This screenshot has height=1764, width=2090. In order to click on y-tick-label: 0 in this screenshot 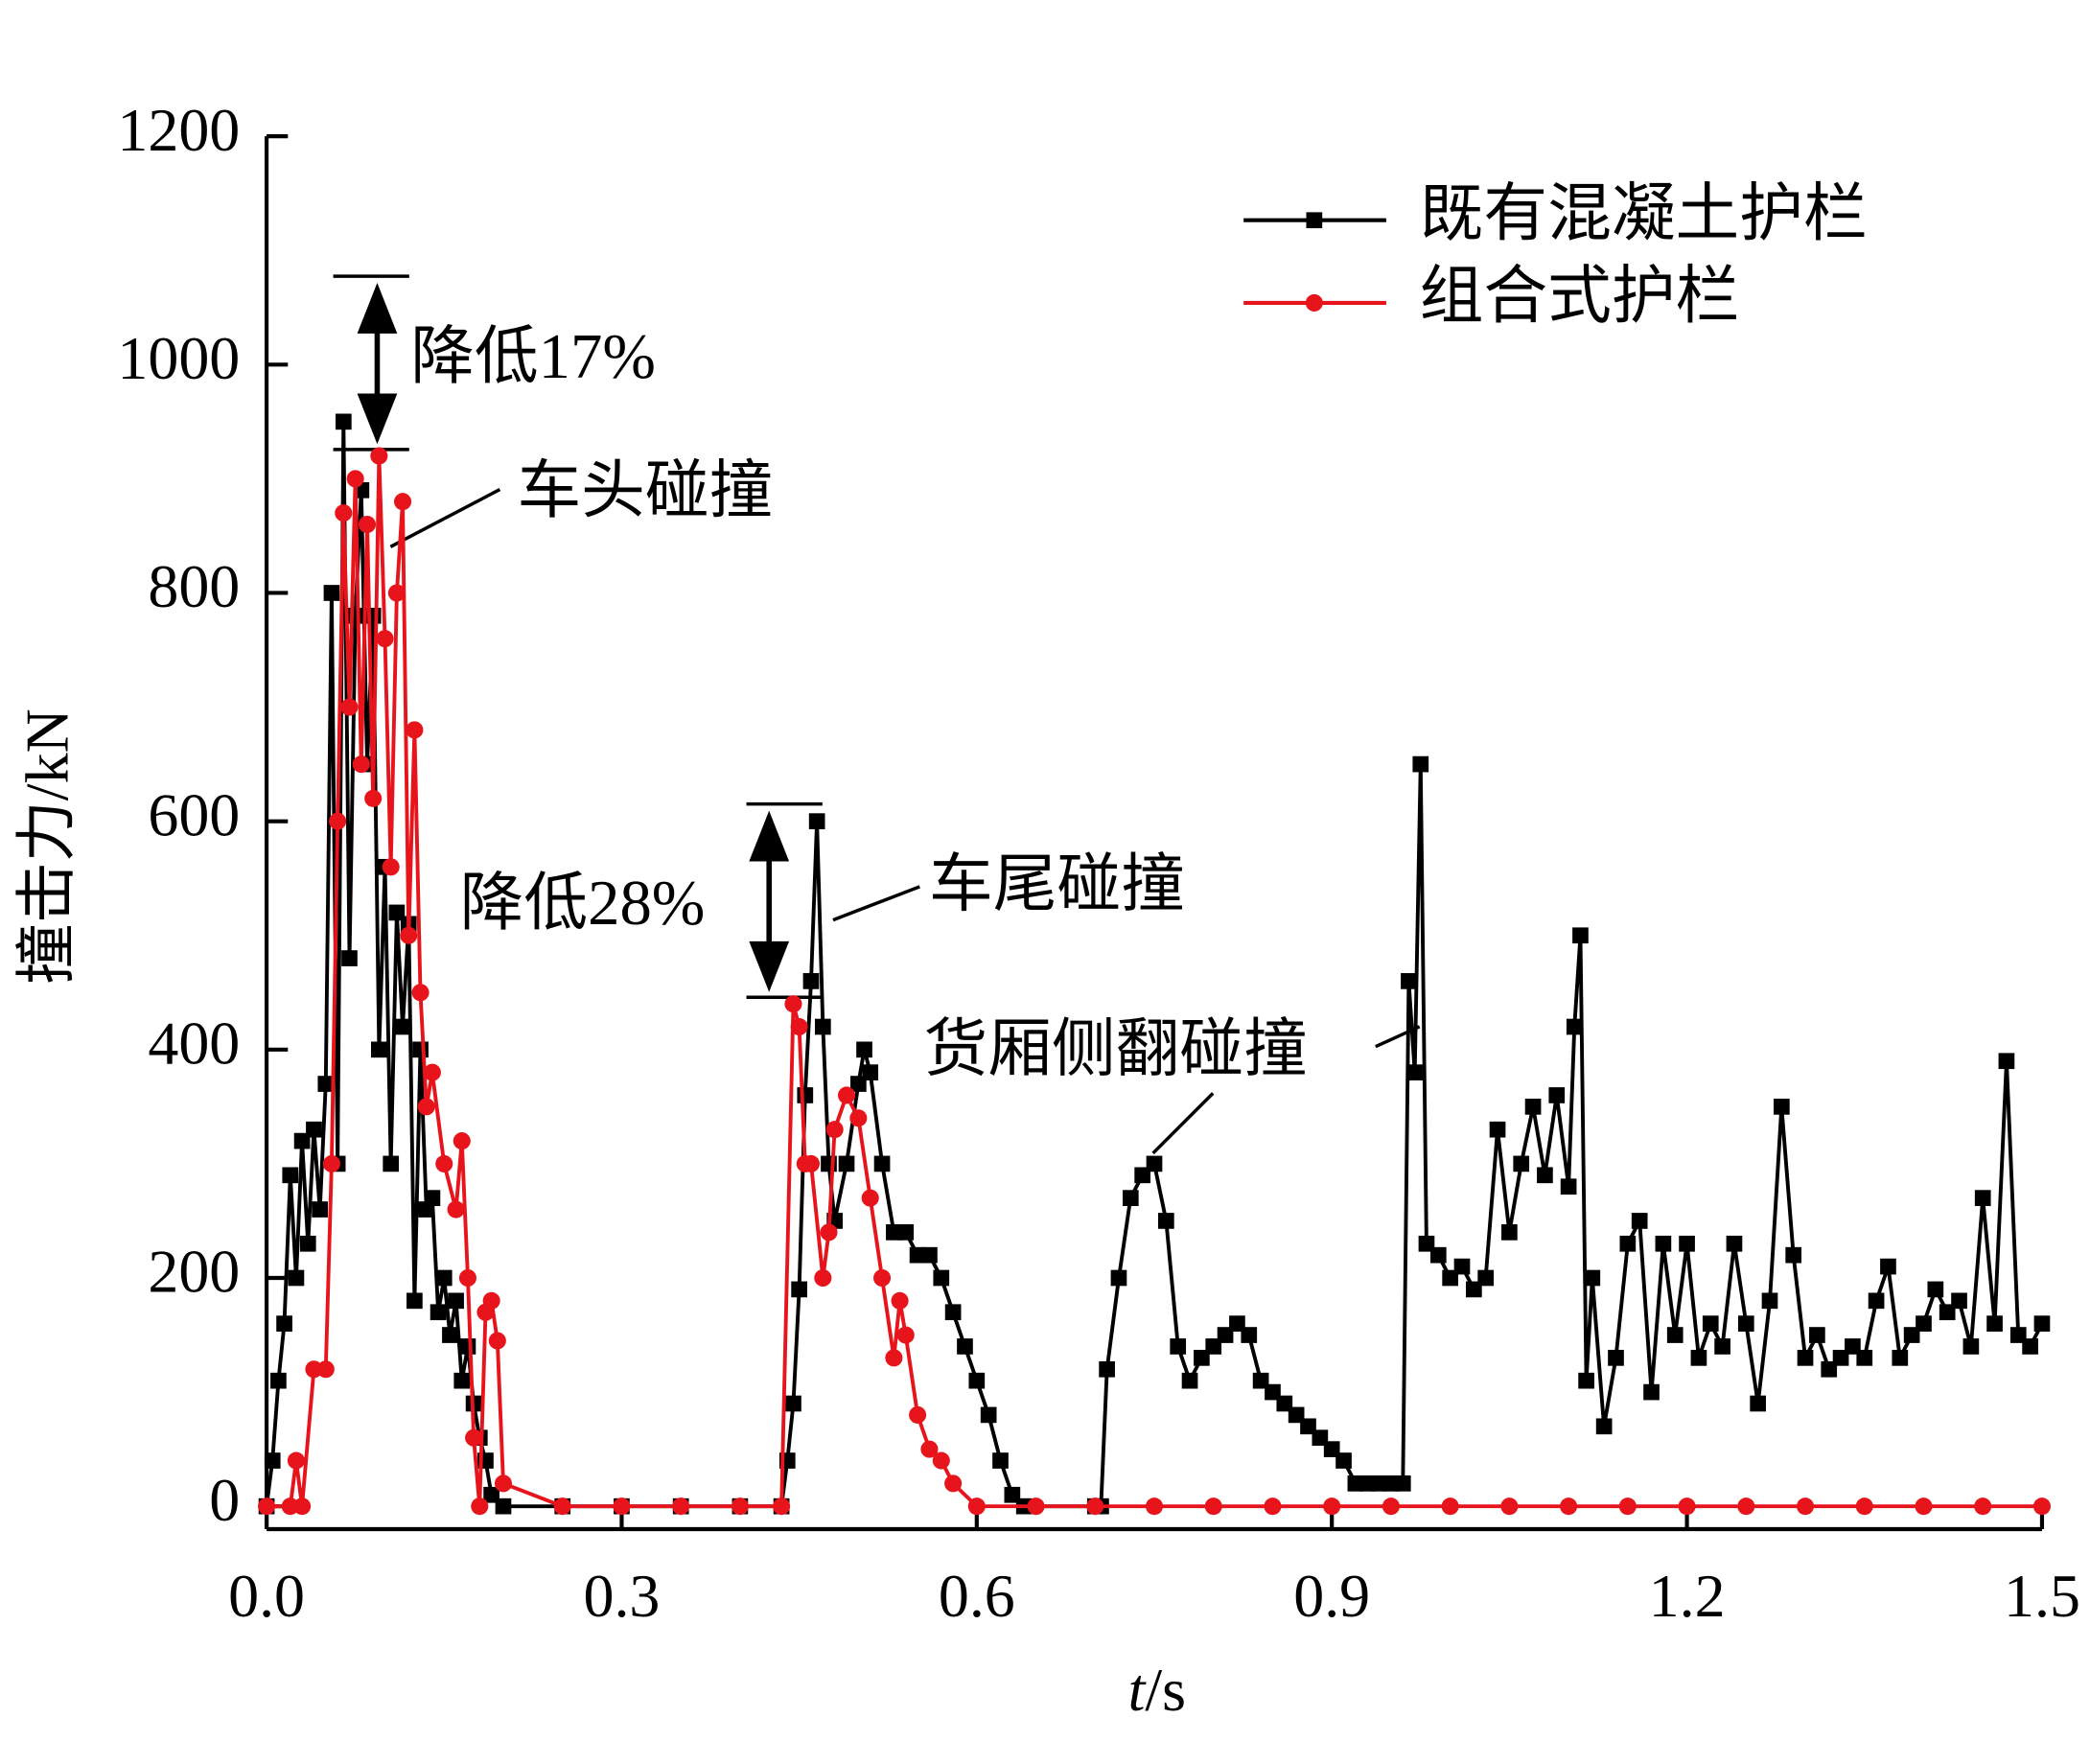, I will do `click(224, 1500)`.